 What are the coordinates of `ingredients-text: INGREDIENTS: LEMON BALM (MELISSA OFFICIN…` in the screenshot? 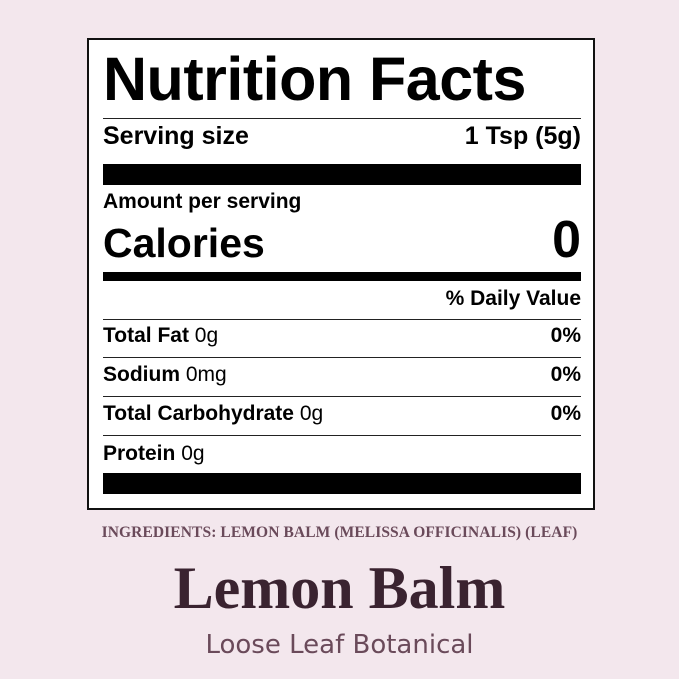 It's located at (339, 532).